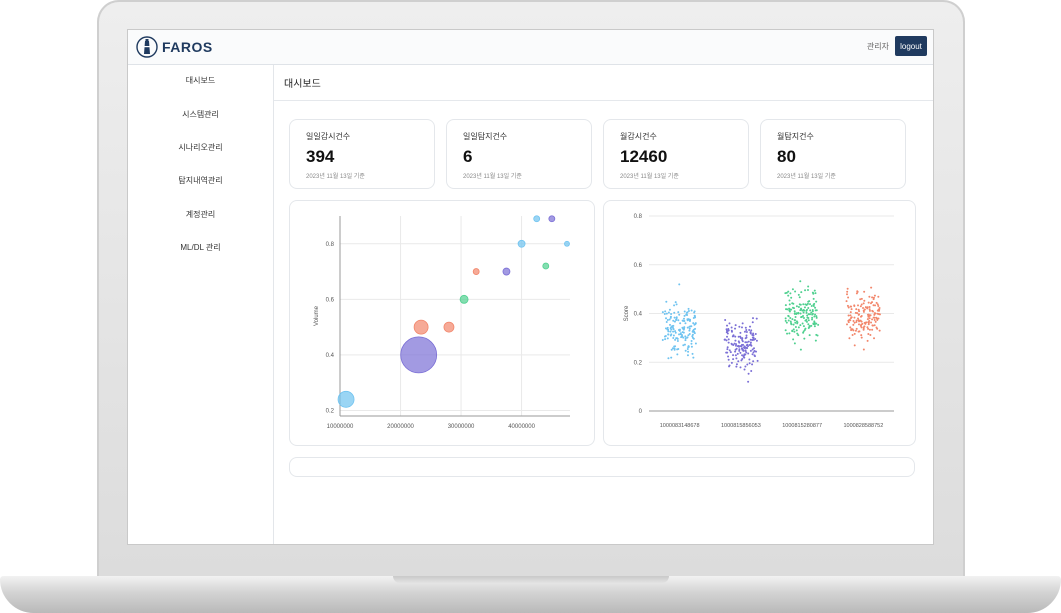  I want to click on card-value: 394, so click(320, 156).